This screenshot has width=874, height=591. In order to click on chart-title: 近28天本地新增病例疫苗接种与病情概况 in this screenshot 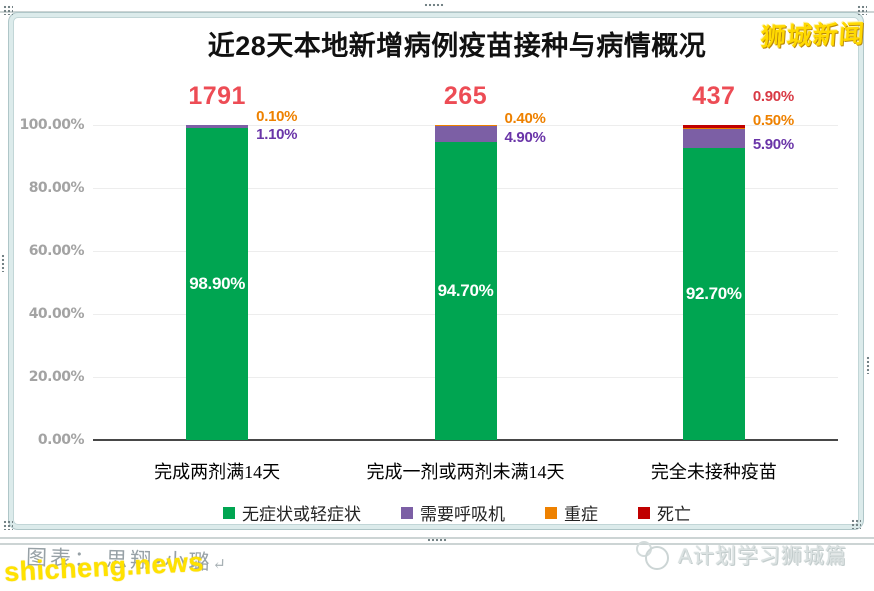, I will do `click(457, 46)`.